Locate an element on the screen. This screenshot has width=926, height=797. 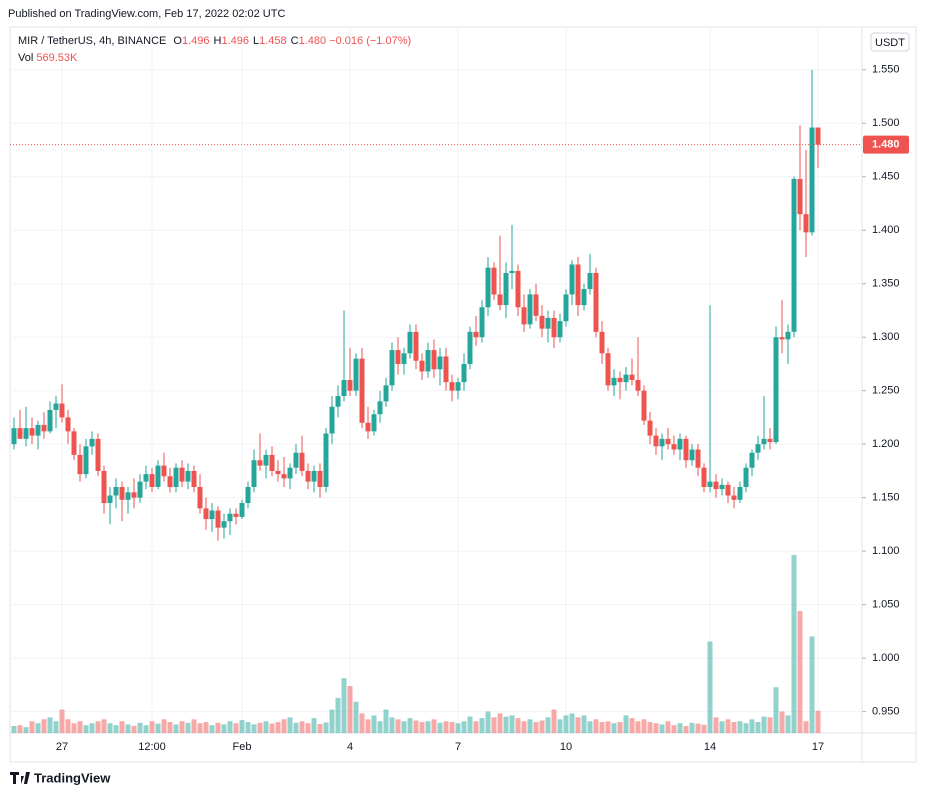
y-tick-label: 1.350 is located at coordinates (886, 284).